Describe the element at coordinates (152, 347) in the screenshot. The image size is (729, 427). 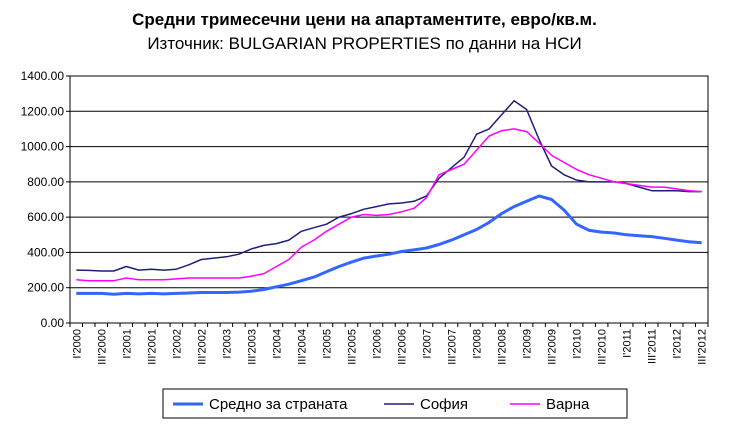
I see `x-tick-label: III'2001` at that location.